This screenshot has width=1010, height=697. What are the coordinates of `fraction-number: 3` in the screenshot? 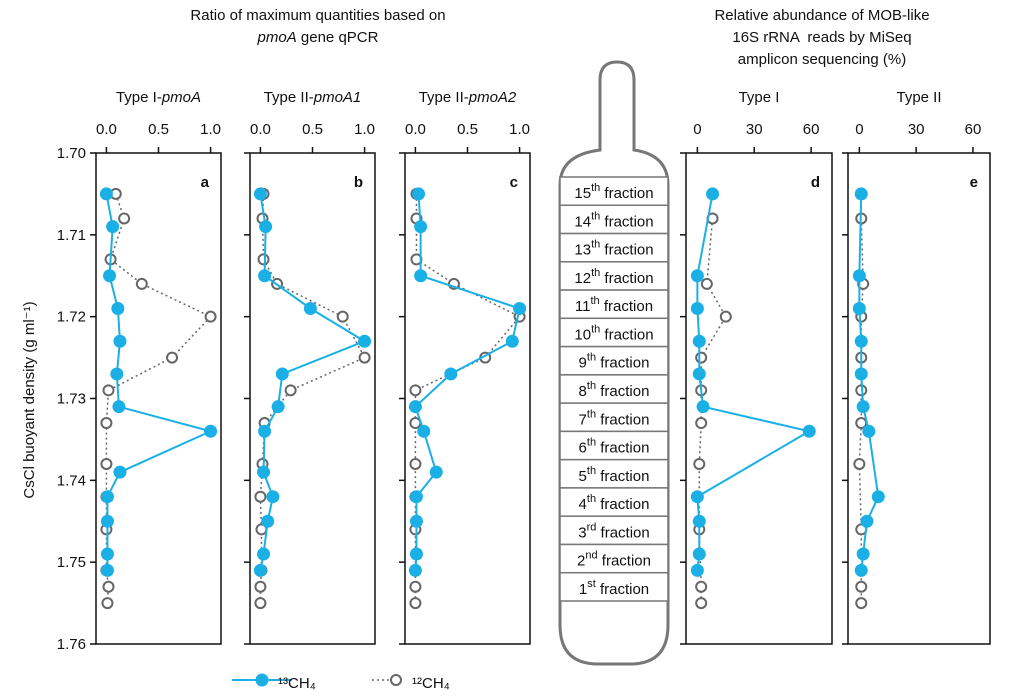 It's located at (582, 532).